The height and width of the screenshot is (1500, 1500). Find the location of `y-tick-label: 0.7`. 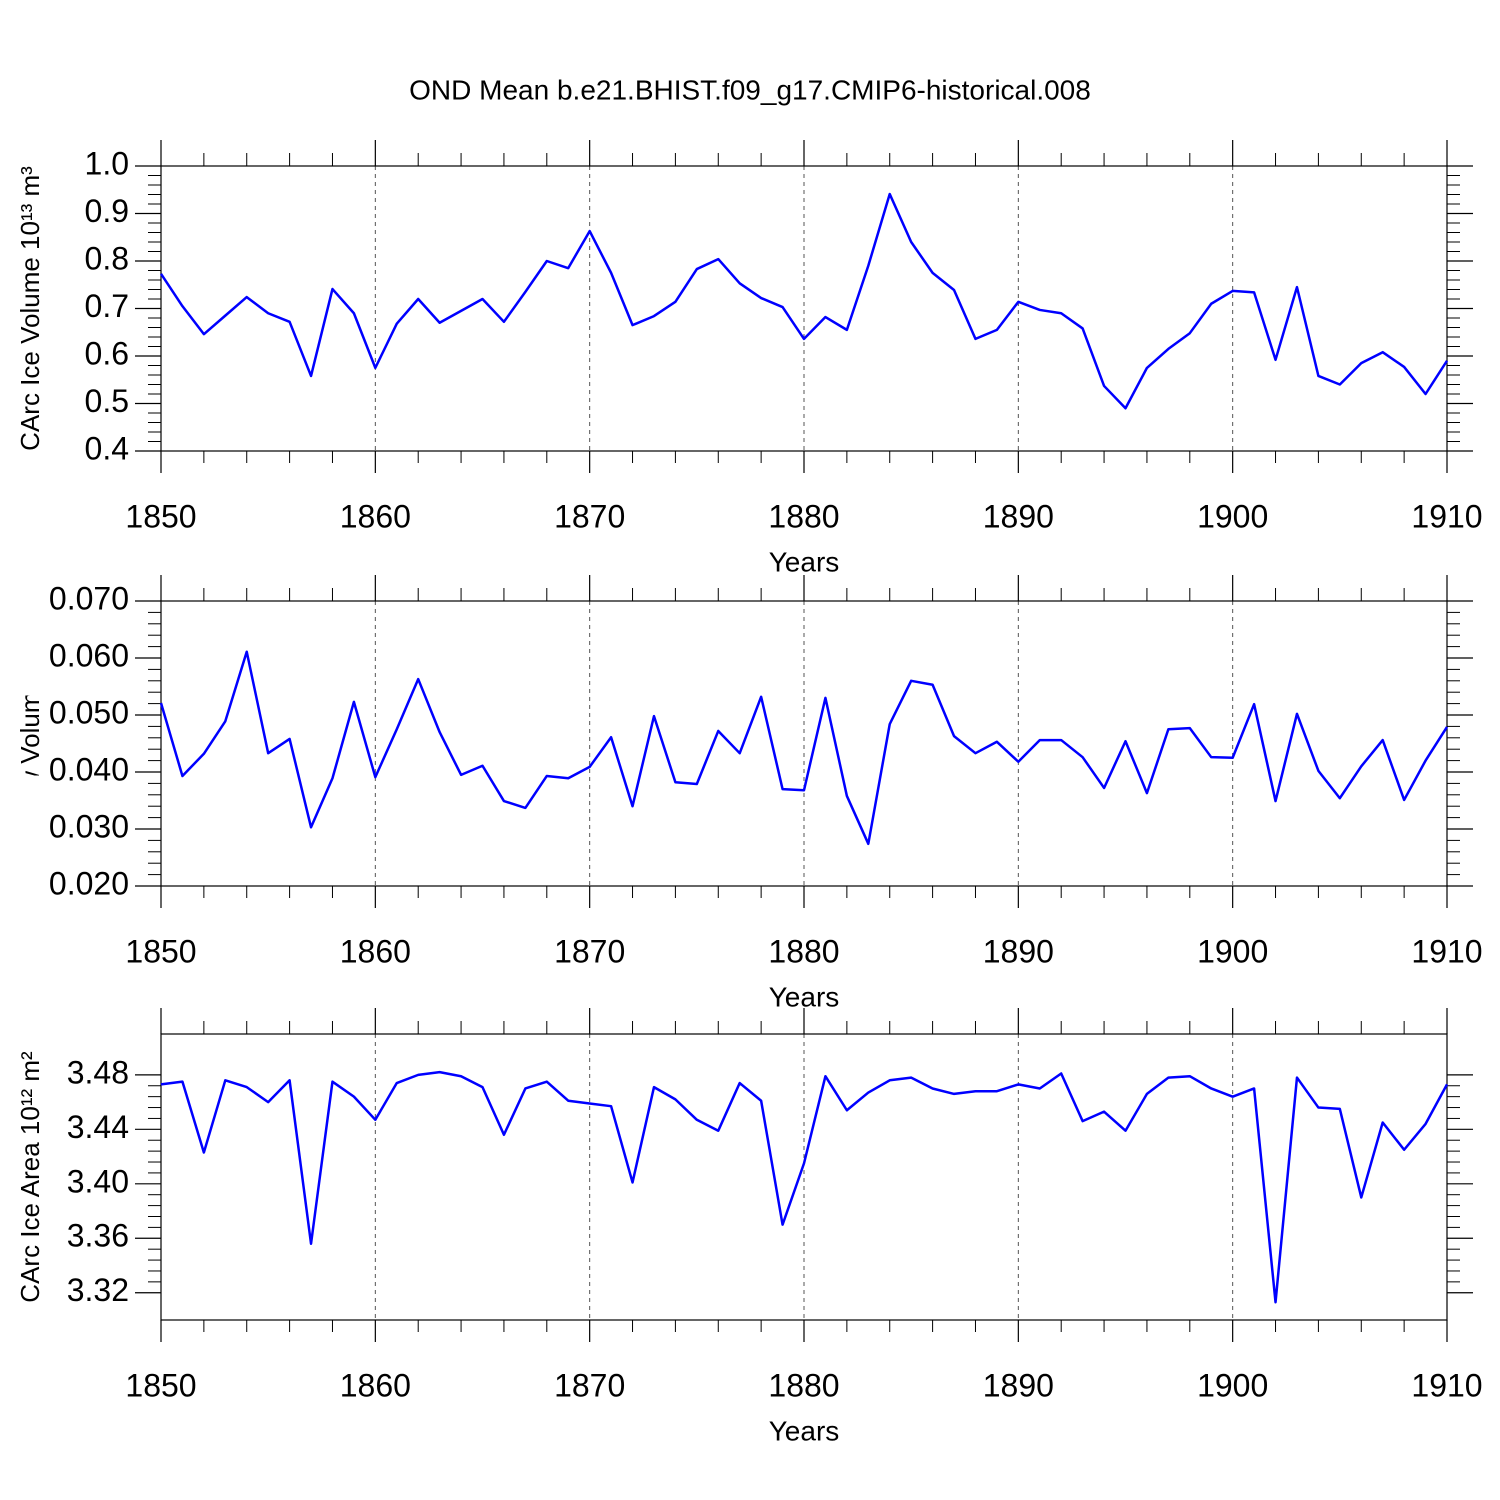

y-tick-label: 0.7 is located at coordinates (107, 306).